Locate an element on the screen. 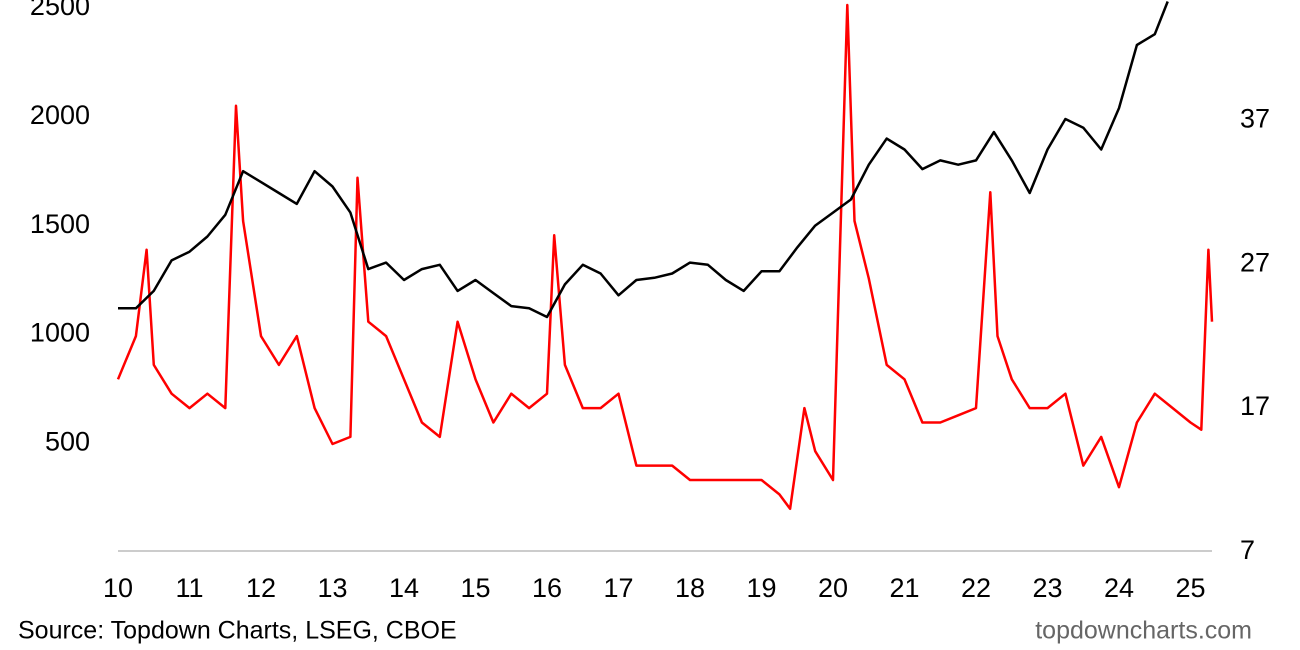 The width and height of the screenshot is (1300, 650). x-tick-label: 20 is located at coordinates (833, 588).